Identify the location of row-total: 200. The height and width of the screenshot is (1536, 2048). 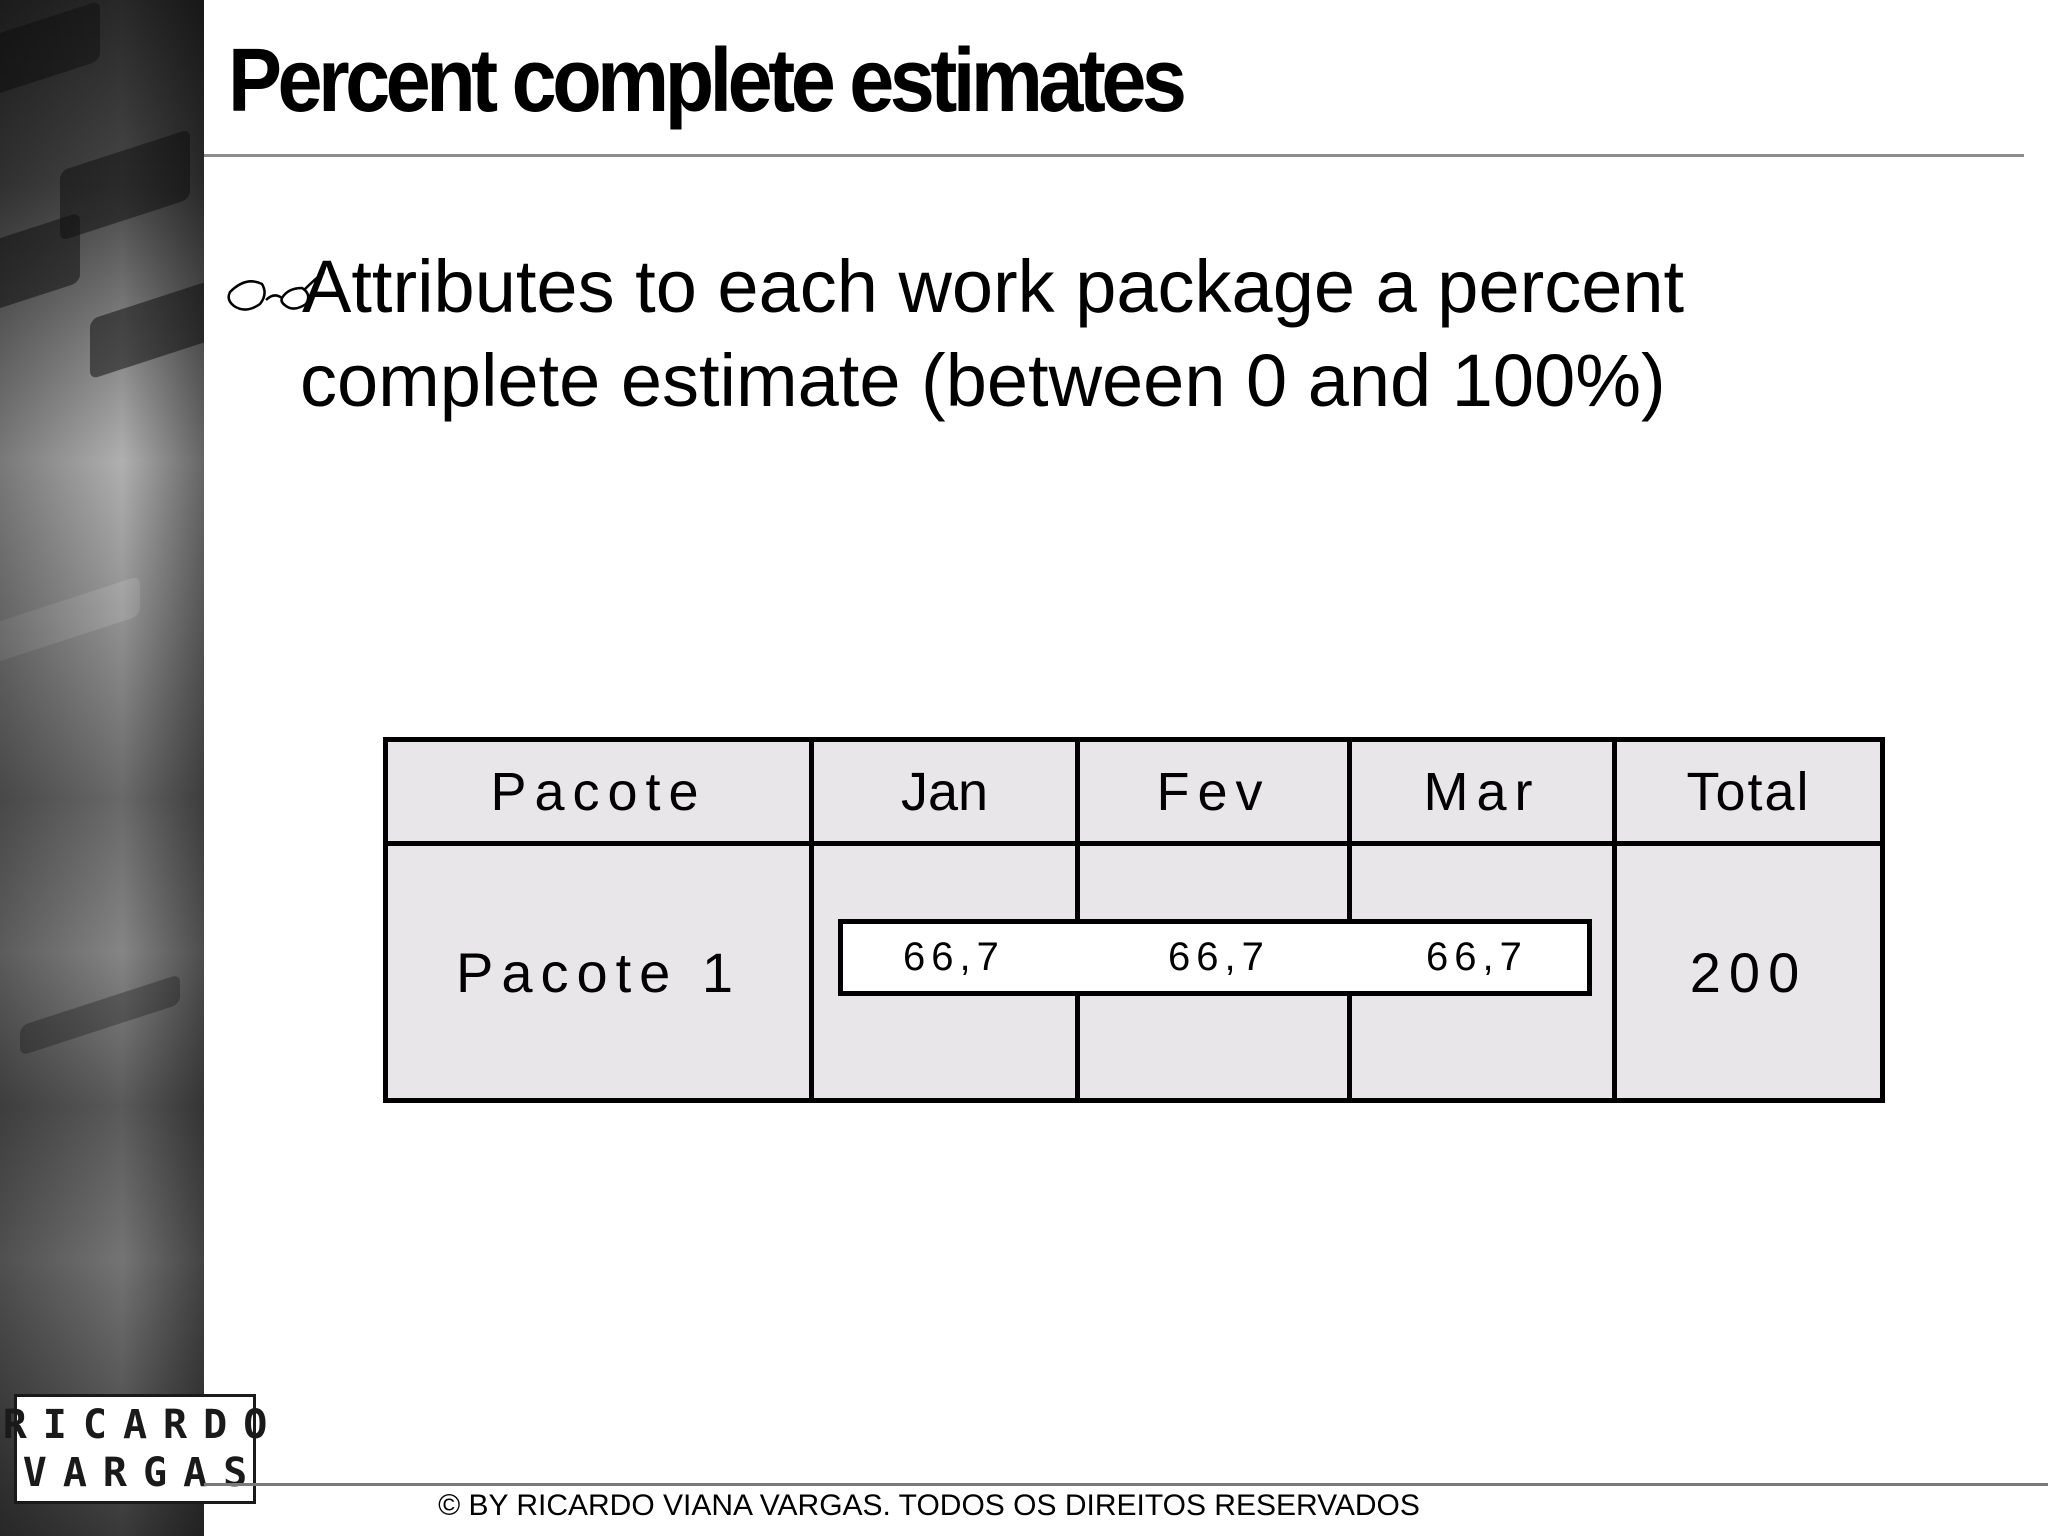
(1748, 972).